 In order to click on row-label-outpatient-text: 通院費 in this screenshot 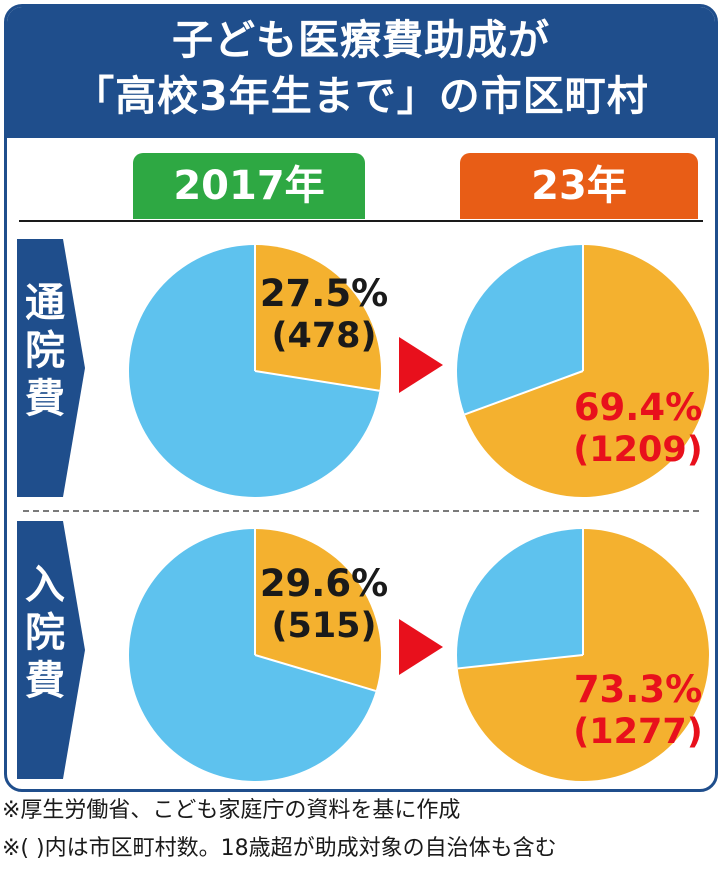, I will do `click(45, 331)`.